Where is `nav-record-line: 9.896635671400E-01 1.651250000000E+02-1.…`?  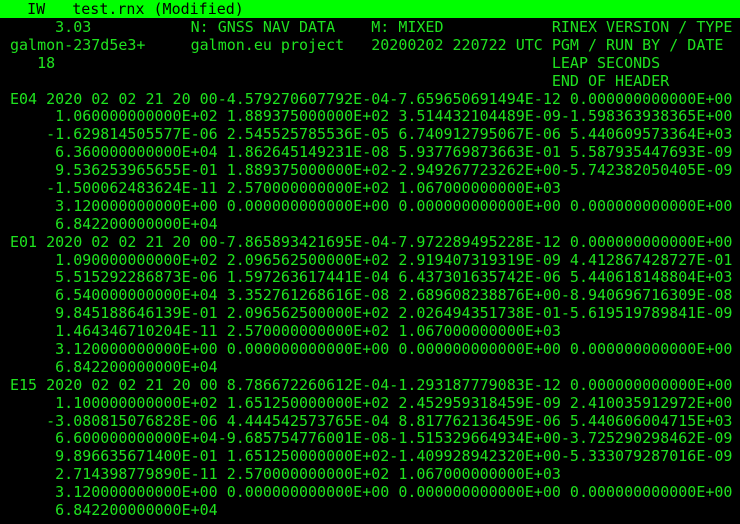
nav-record-line: 9.896635671400E-01 1.651250000000E+02-1.… is located at coordinates (371, 456).